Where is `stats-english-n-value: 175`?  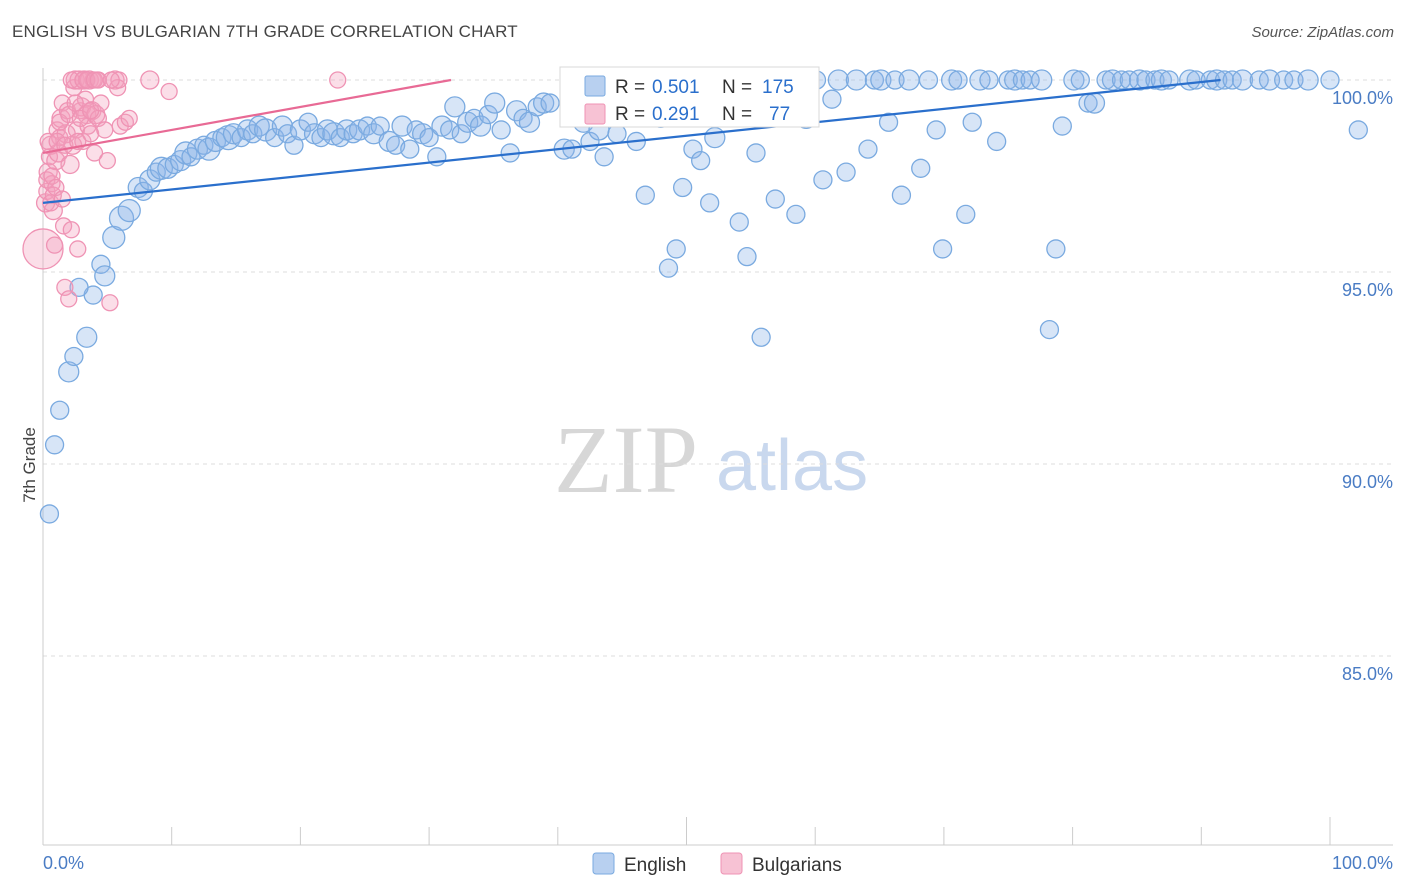 stats-english-n-value: 175 is located at coordinates (778, 87).